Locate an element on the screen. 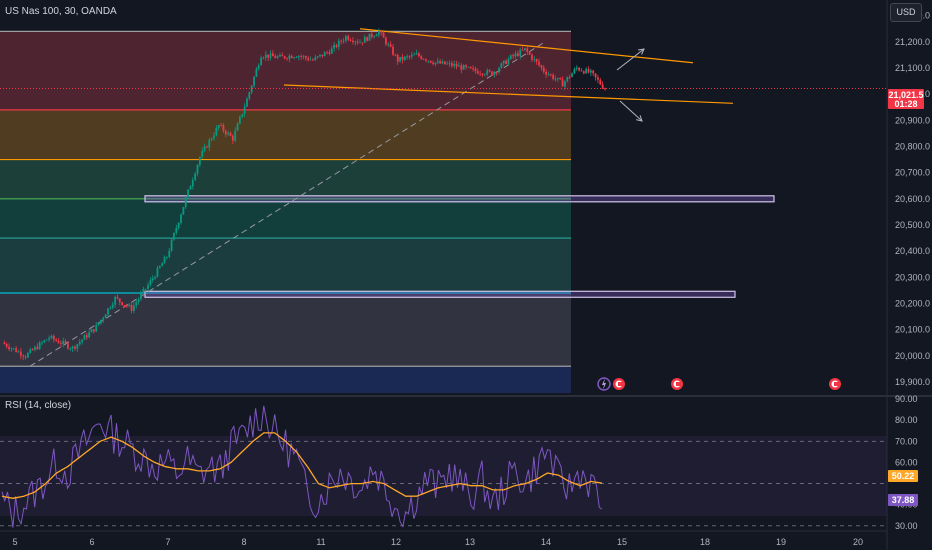 This screenshot has width=932, height=550. price-tick-label: 19,900.0 is located at coordinates (912, 382).